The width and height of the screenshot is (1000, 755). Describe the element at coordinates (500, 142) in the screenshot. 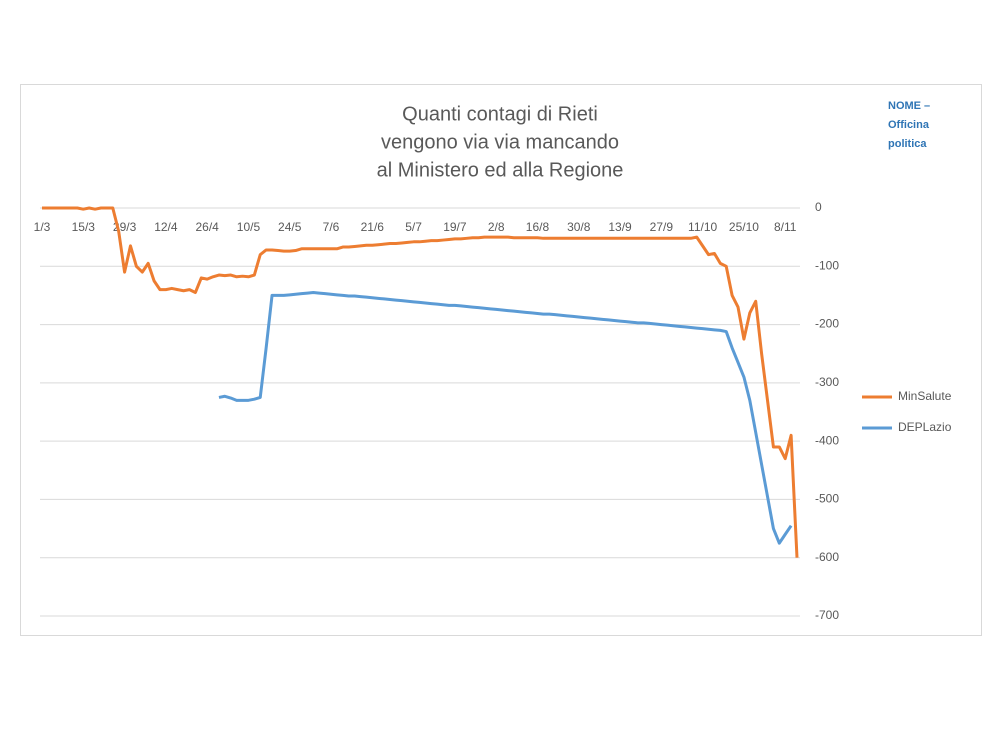

I see `chart-title: vengono via via mancando` at that location.